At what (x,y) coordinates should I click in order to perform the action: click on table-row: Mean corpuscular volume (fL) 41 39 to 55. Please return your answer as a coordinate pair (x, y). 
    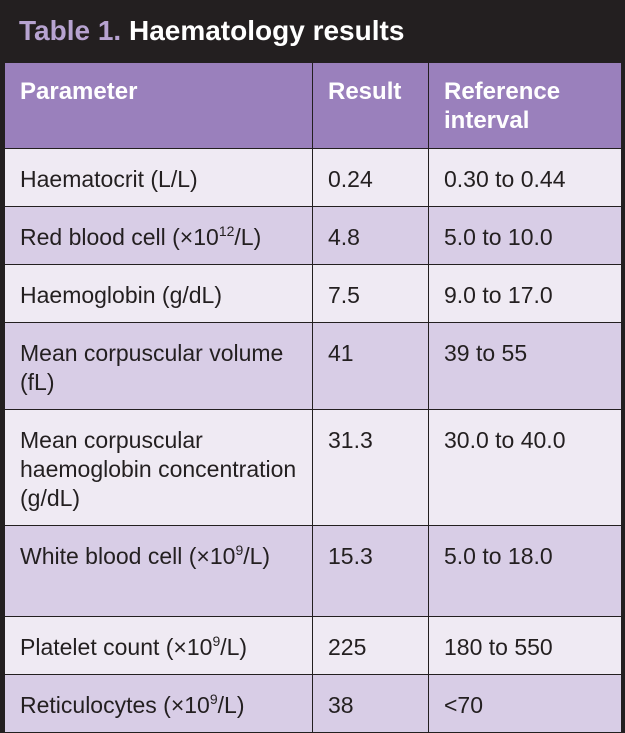
    Looking at the image, I should click on (313, 366).